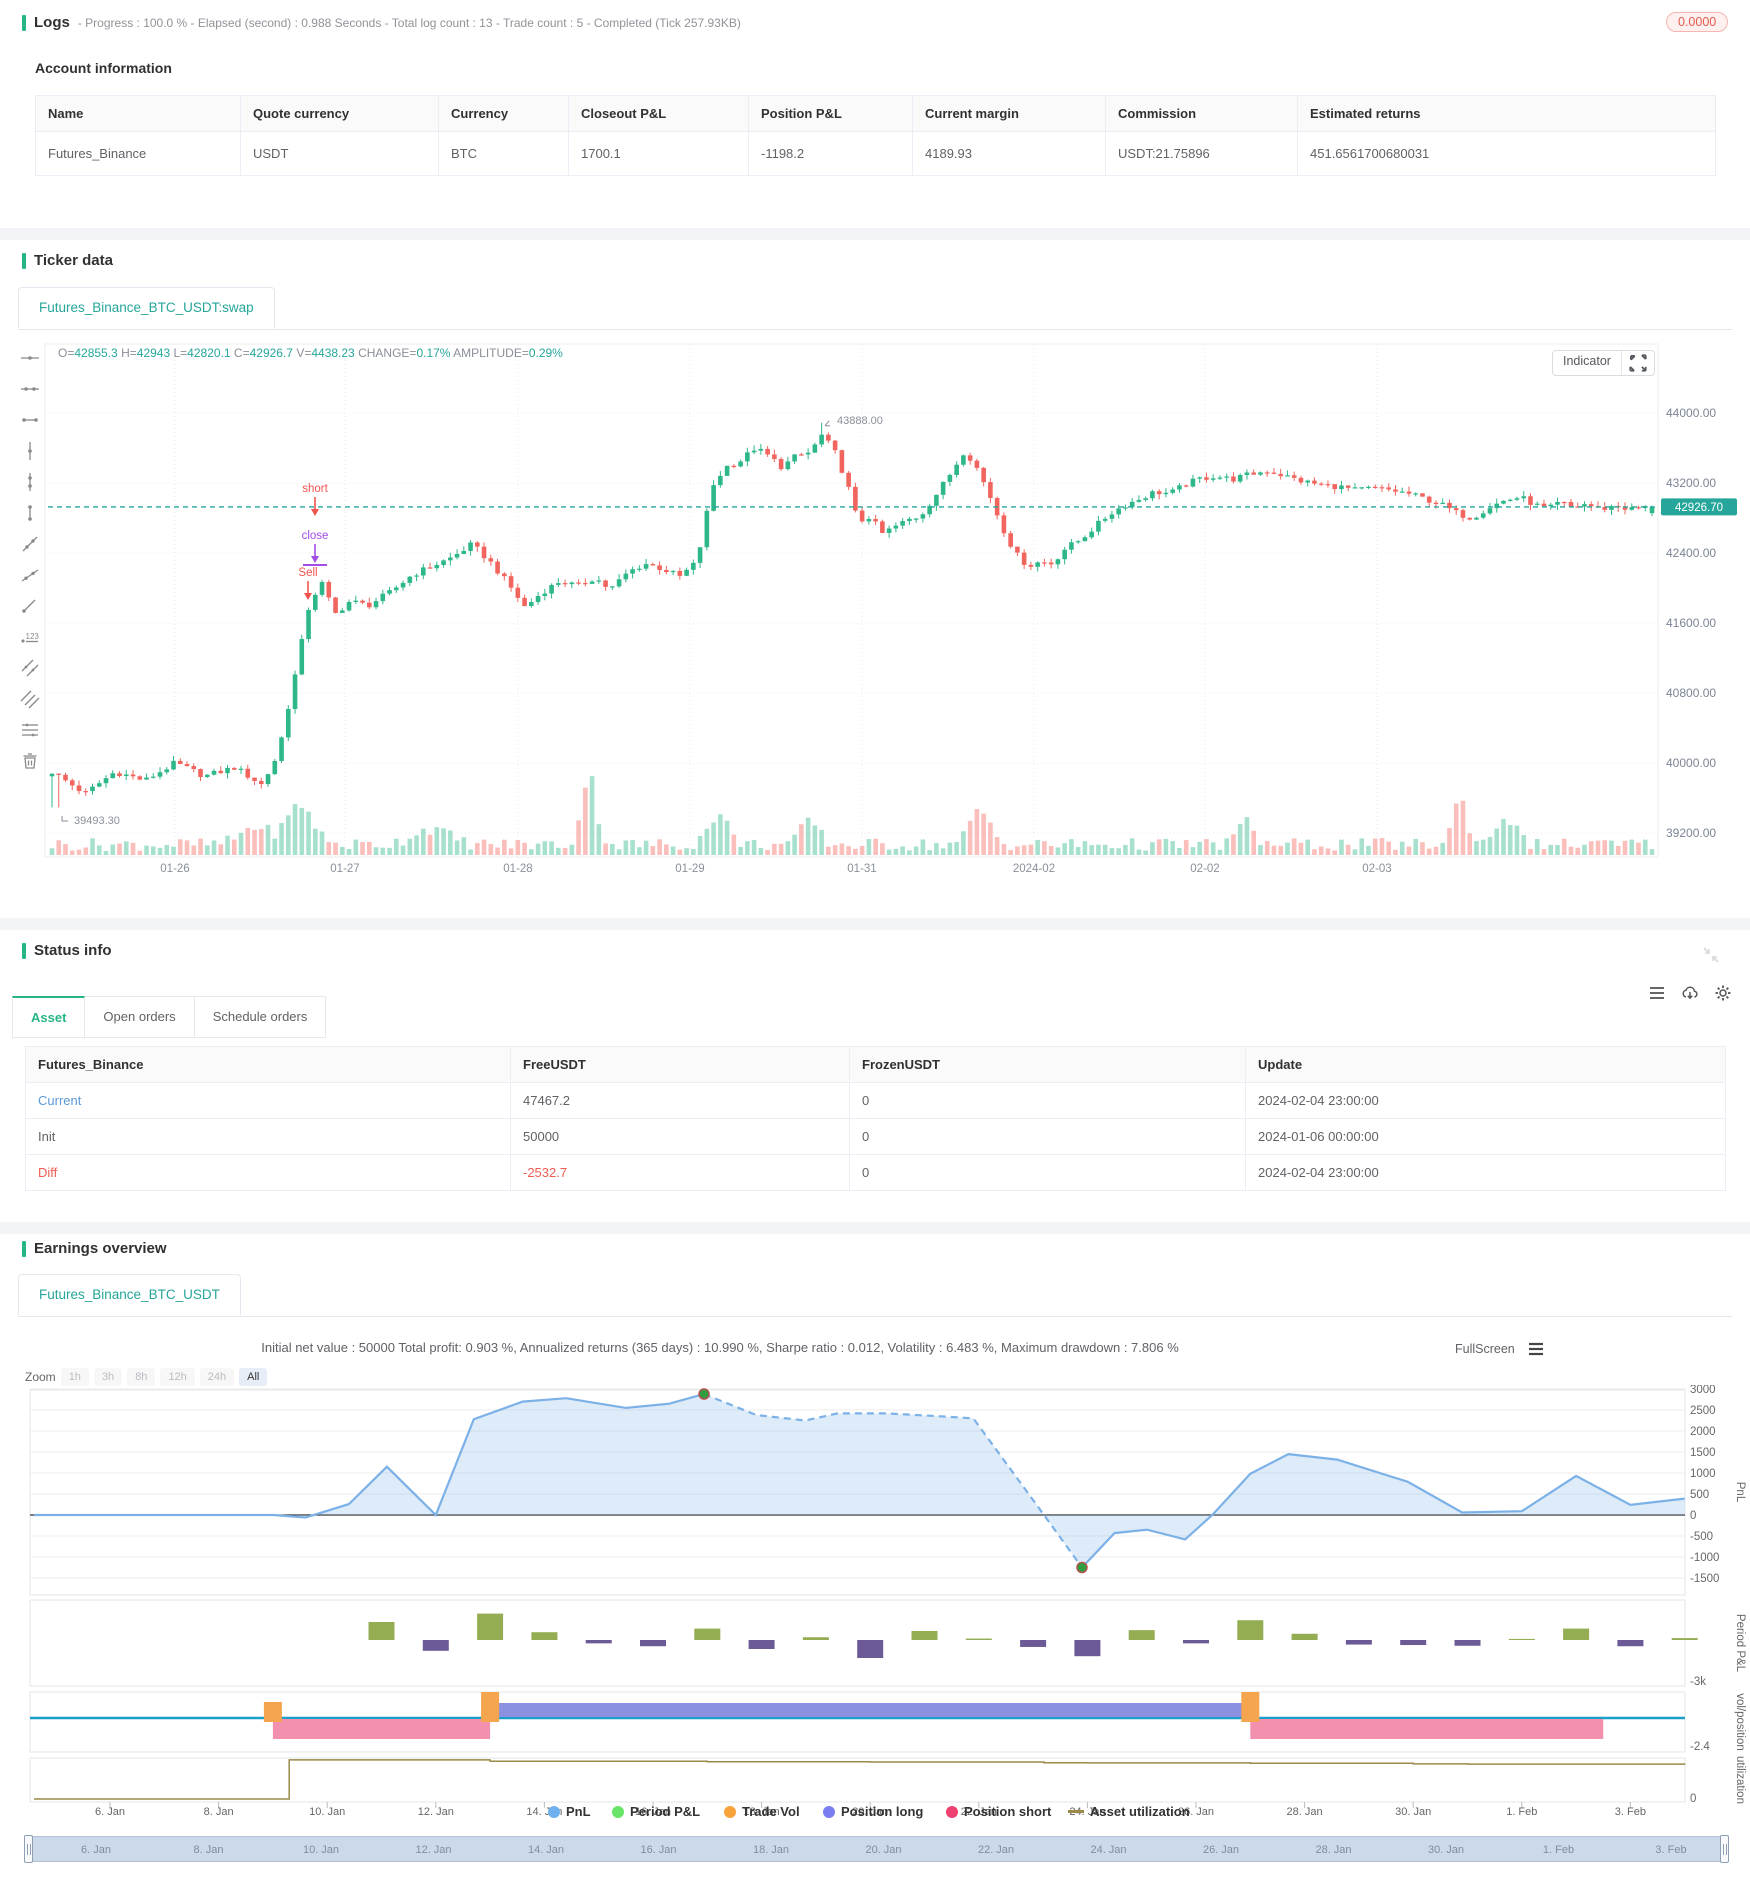 Image resolution: width=1750 pixels, height=1891 pixels. Describe the element at coordinates (30, 482) in the screenshot. I see `vertical-ray-icon` at that location.